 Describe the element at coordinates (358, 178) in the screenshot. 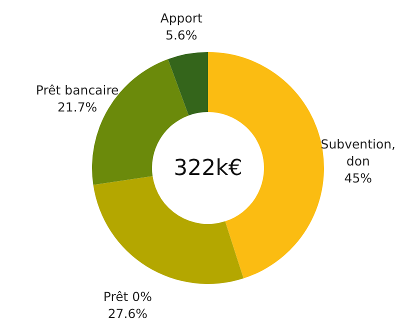

I see `data-label: 45%` at that location.